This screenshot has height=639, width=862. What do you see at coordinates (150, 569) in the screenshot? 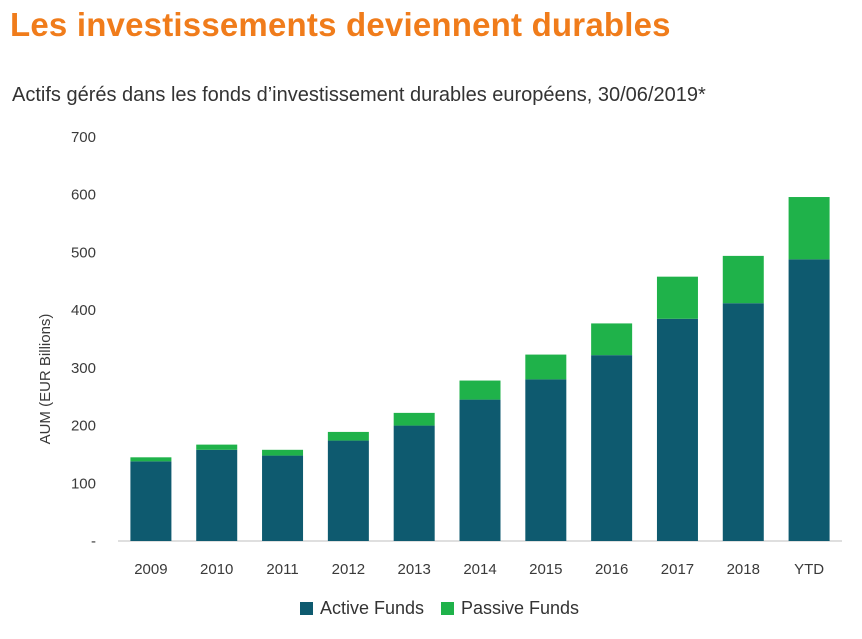
I see `x-tick-label: 2009` at bounding box center [150, 569].